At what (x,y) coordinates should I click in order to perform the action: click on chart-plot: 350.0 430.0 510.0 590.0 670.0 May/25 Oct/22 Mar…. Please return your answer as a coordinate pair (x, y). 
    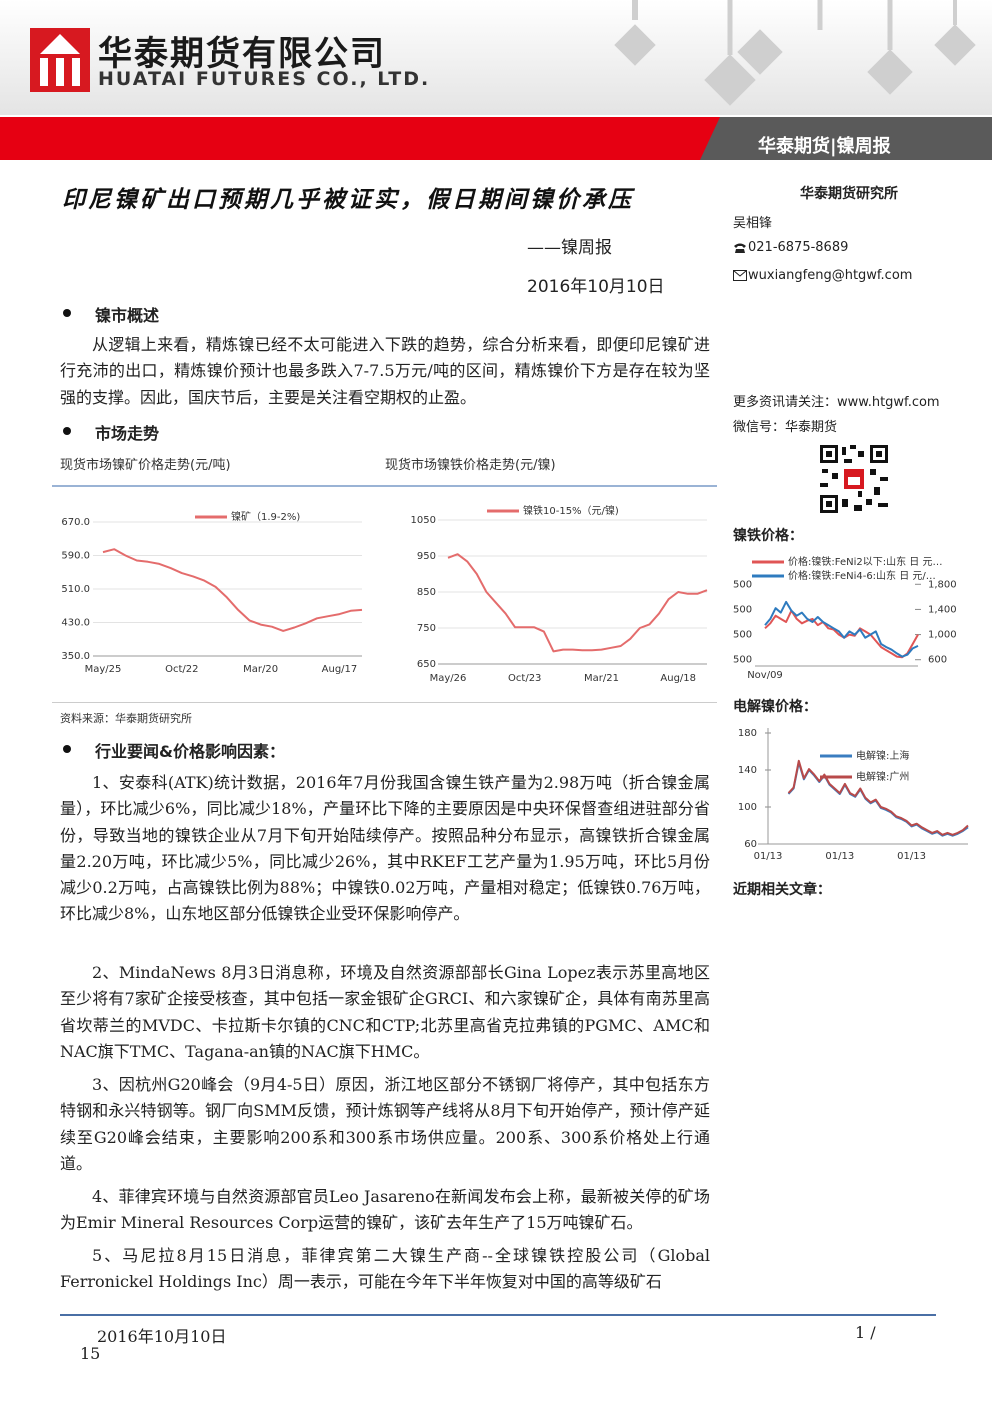
    Looking at the image, I should click on (212, 592).